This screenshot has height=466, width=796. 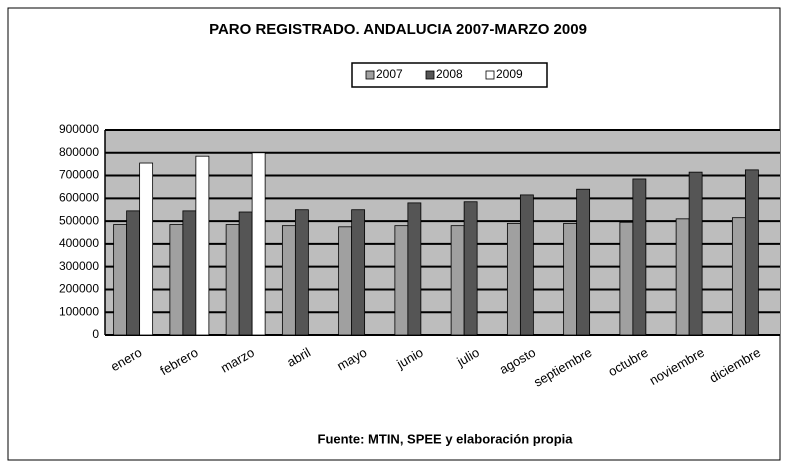 What do you see at coordinates (79, 266) in the screenshot?
I see `y-tick-label: 300000` at bounding box center [79, 266].